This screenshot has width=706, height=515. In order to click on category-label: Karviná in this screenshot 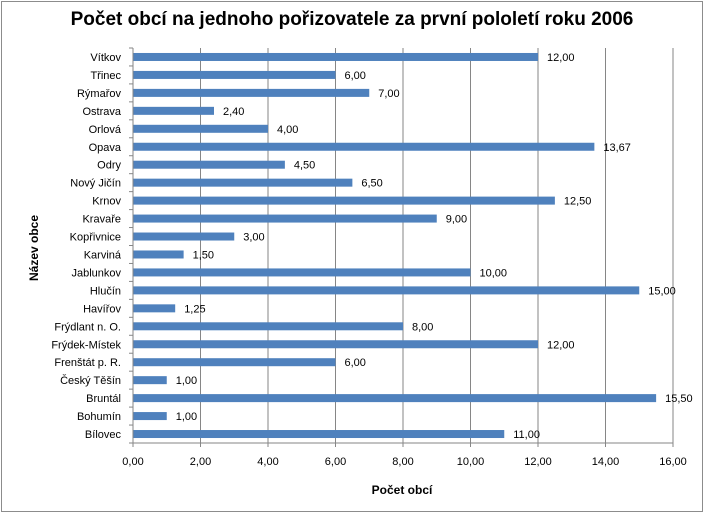, I will do `click(103, 255)`.